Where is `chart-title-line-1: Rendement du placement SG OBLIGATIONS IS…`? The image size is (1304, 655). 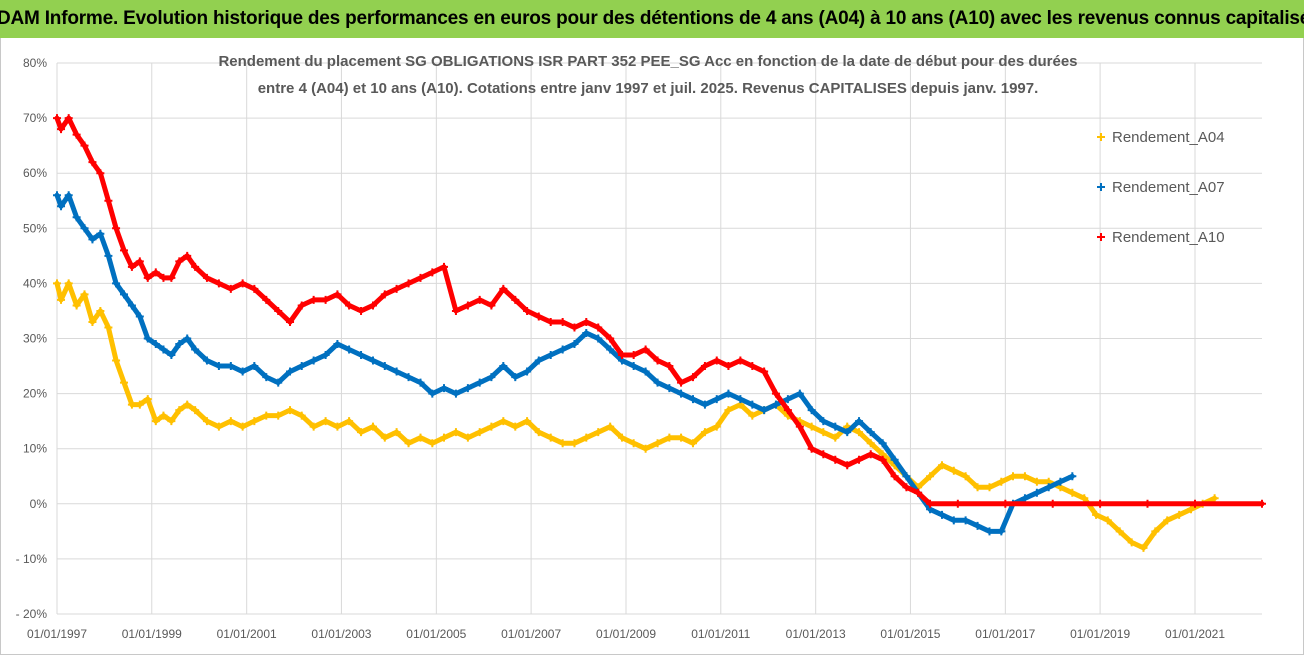
chart-title-line-1: Rendement du placement SG OBLIGATIONS IS… is located at coordinates (647, 61).